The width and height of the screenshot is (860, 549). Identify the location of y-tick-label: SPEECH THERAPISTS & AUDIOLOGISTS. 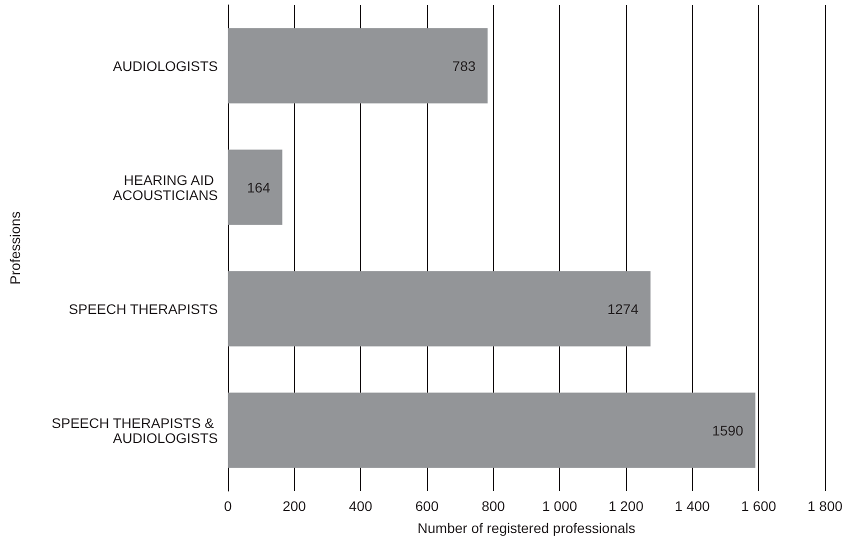
(135, 430).